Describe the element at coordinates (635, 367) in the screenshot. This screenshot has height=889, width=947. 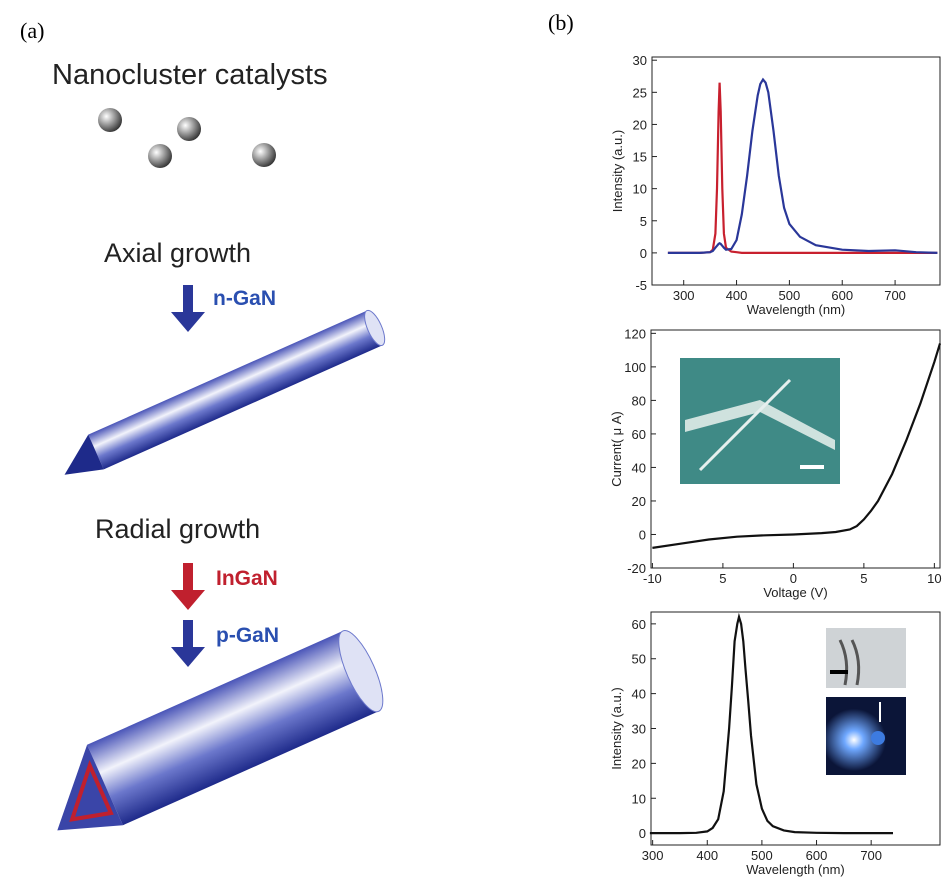
I see `y-tick-label: 100` at that location.